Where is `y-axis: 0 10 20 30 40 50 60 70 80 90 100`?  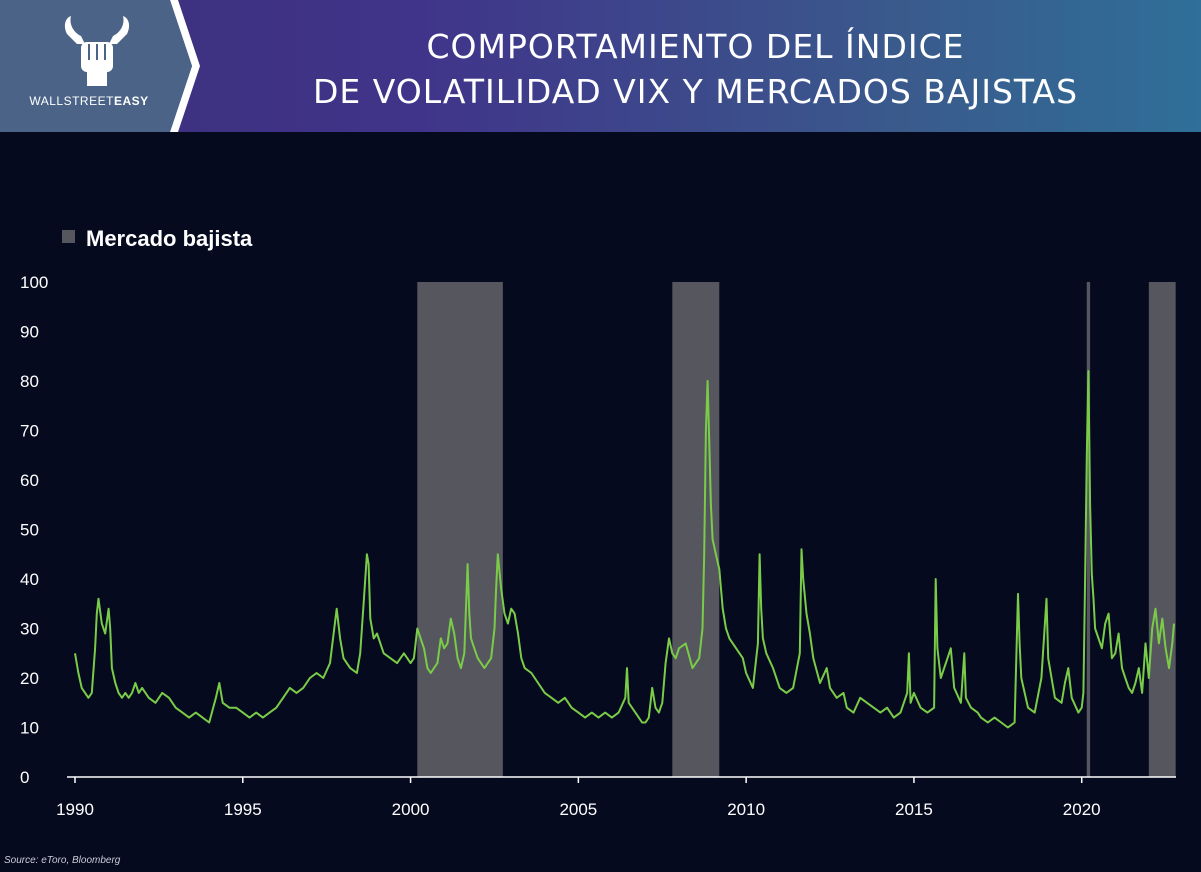 y-axis: 0 10 20 30 40 50 60 70 80 90 100 is located at coordinates (34, 530).